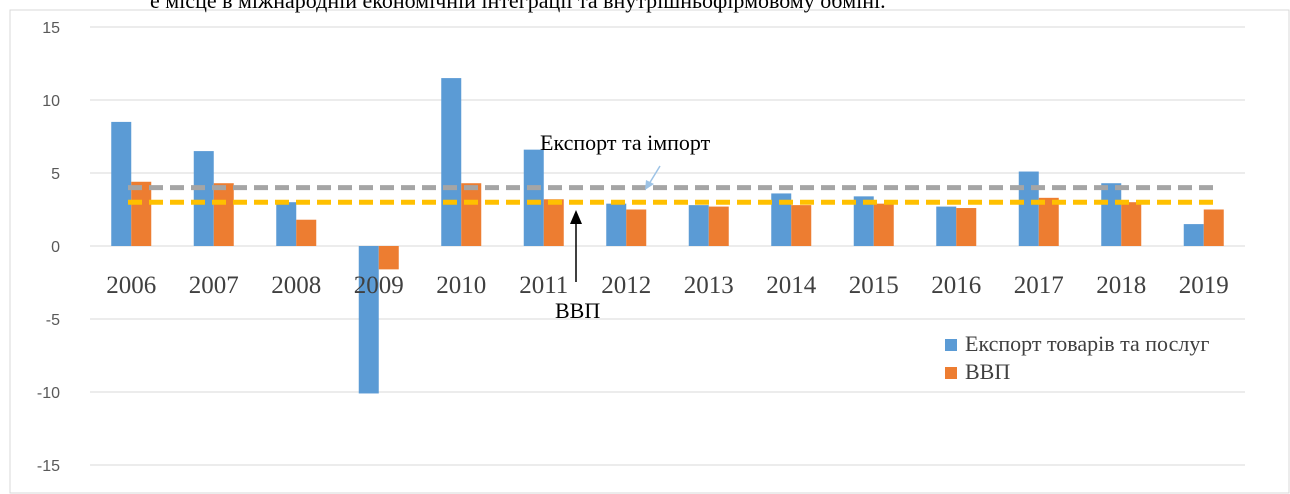  I want to click on x-tick-label: 2010, so click(461, 285).